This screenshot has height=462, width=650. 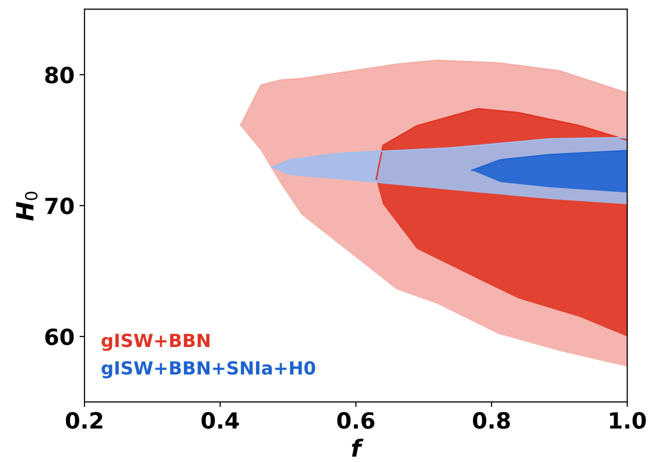 I want to click on y-tick-label: 80, so click(x=59, y=75).